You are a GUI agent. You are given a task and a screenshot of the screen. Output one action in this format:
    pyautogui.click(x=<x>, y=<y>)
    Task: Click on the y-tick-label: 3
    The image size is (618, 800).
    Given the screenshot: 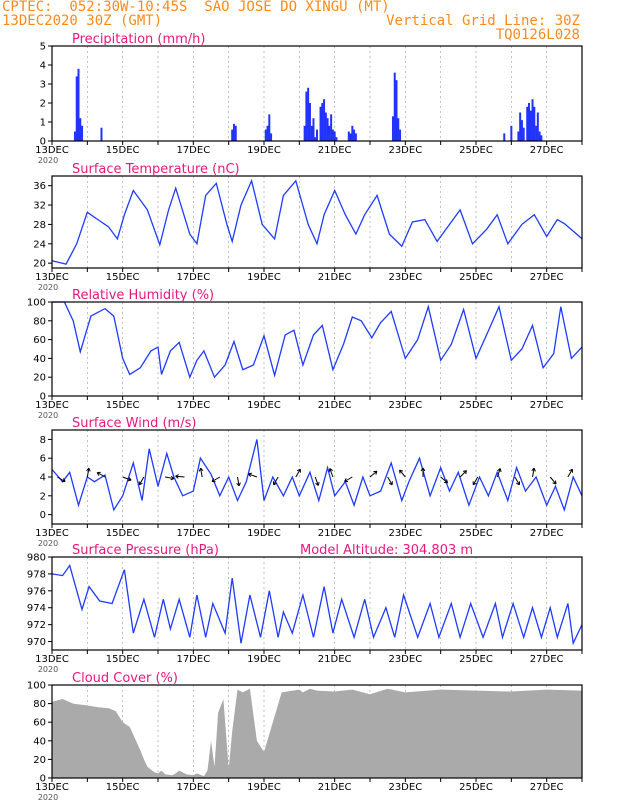 What is the action you would take?
    pyautogui.click(x=43, y=85)
    